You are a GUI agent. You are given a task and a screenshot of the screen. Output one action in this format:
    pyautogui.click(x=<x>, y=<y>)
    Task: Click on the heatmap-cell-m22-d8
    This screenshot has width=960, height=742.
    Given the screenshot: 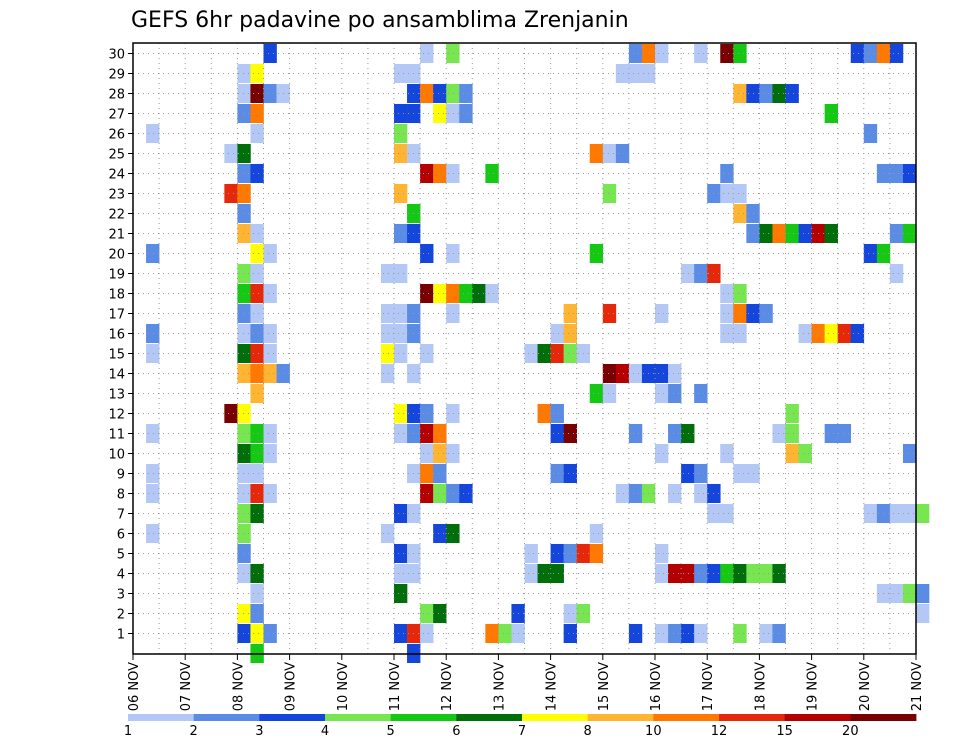 What is the action you would take?
    pyautogui.click(x=244, y=213)
    